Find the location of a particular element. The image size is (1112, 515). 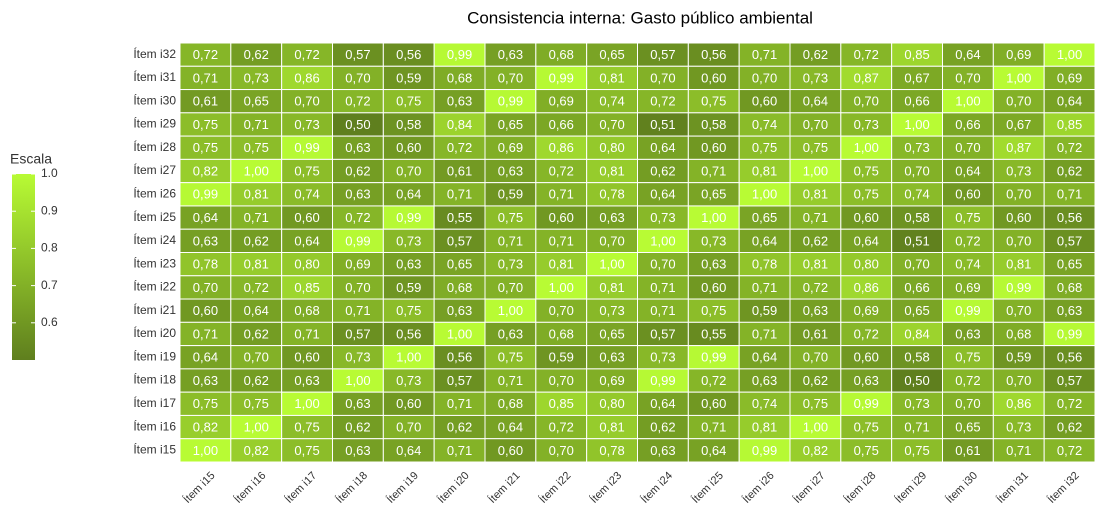

y-tick-label: Ítem i16 is located at coordinates (154, 425).